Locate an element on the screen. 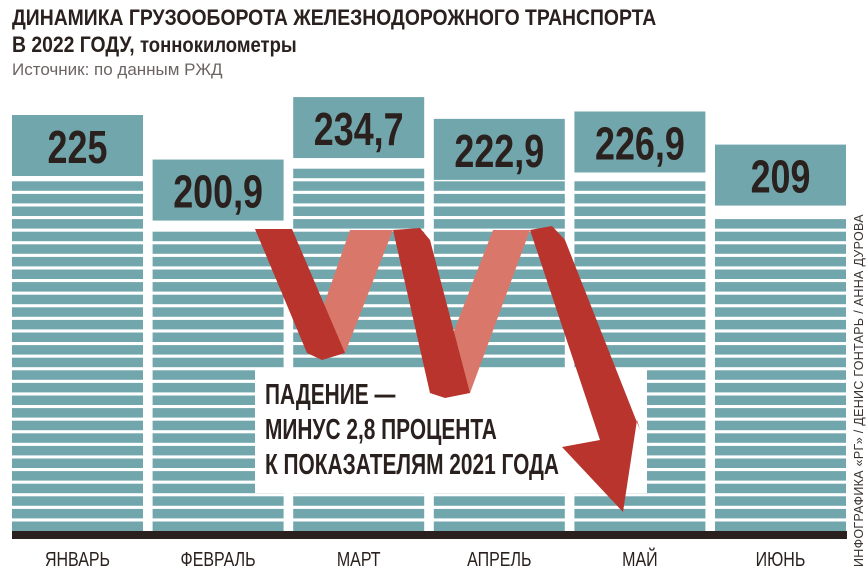  x-tick-label: ЯНВАРЬ is located at coordinates (77, 559).